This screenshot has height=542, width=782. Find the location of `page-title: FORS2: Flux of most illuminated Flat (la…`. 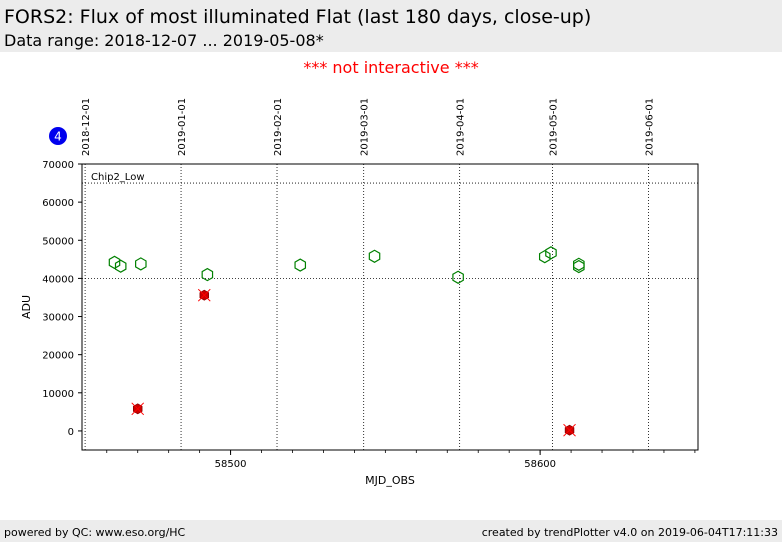

page-title: FORS2: Flux of most illuminated Flat (la… is located at coordinates (298, 17).